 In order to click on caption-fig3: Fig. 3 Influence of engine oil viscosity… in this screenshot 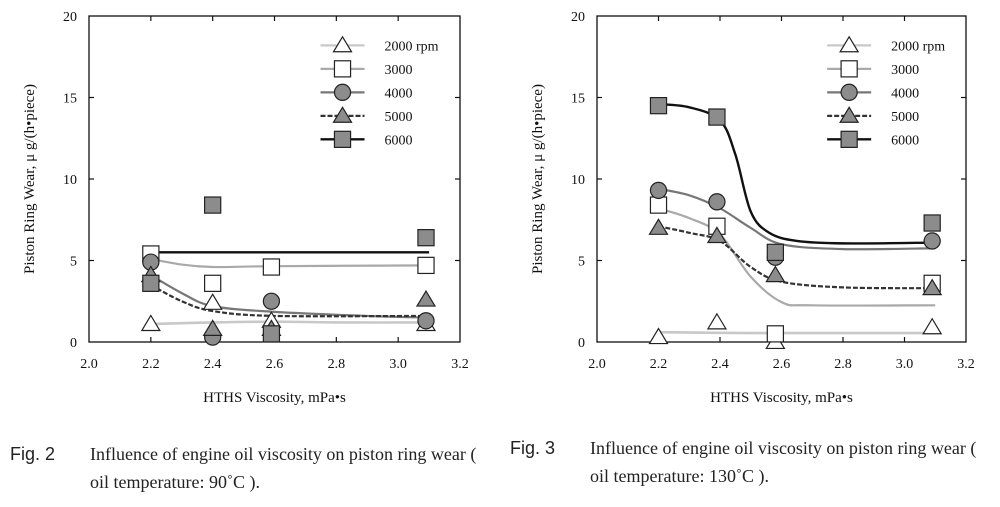, I will do `click(755, 464)`.